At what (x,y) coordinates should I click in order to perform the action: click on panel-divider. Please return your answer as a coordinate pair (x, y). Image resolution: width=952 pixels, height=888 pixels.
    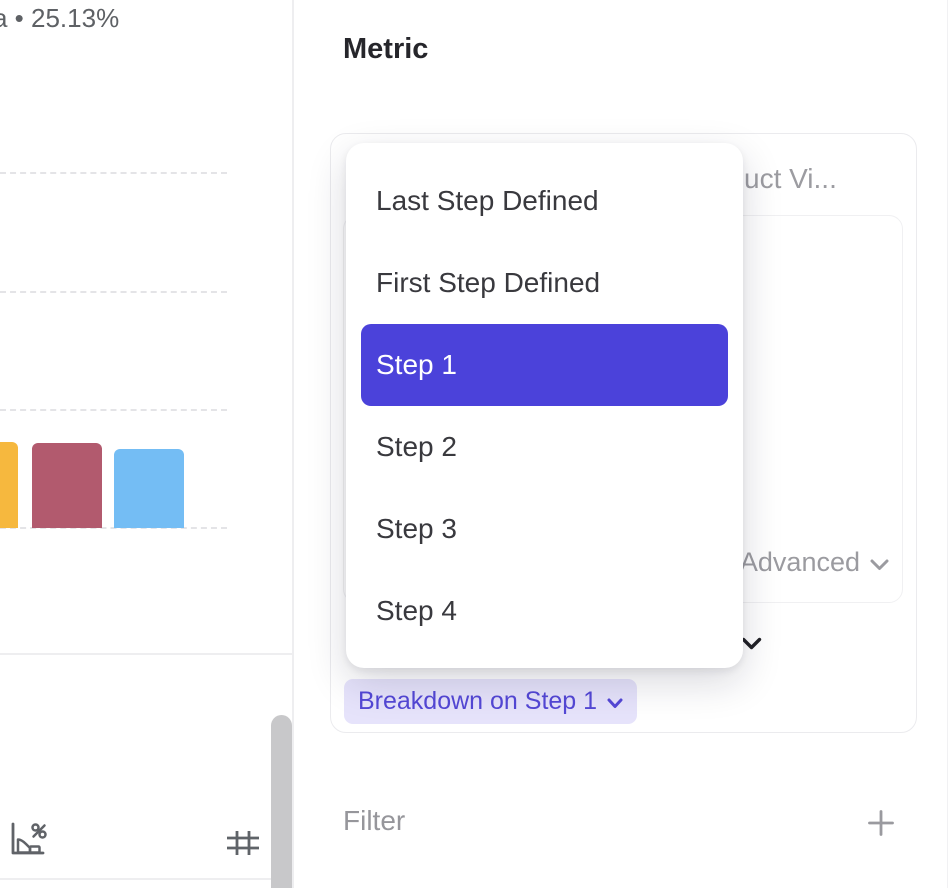
    Looking at the image, I should click on (293, 444).